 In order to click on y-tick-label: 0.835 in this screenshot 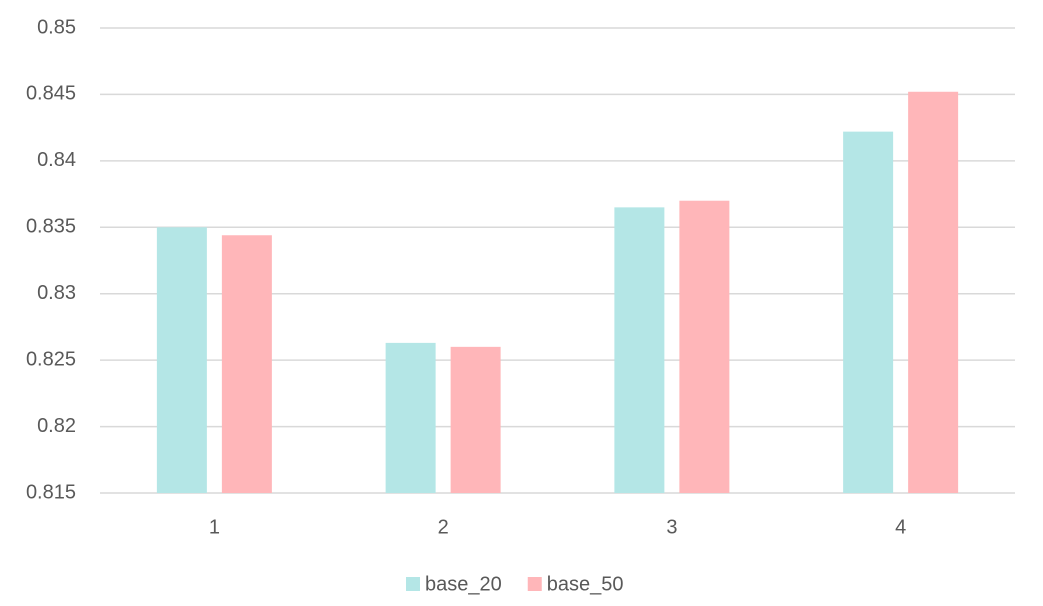, I will do `click(51, 227)`.